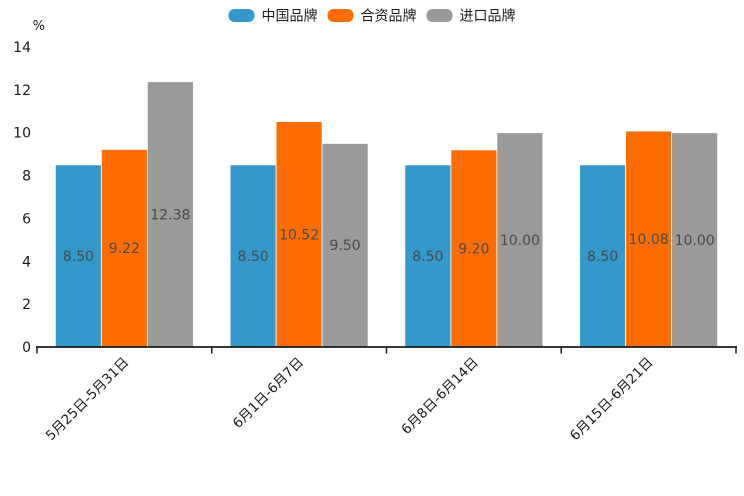 The width and height of the screenshot is (744, 496). What do you see at coordinates (39, 26) in the screenshot?
I see `y-axis-unit-label: %` at bounding box center [39, 26].